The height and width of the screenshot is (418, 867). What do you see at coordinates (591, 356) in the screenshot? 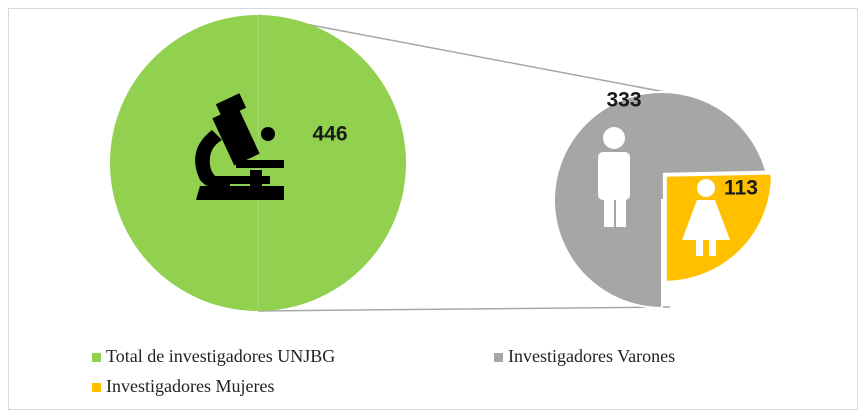
I see `legend-label: Investigadores Varones` at bounding box center [591, 356].